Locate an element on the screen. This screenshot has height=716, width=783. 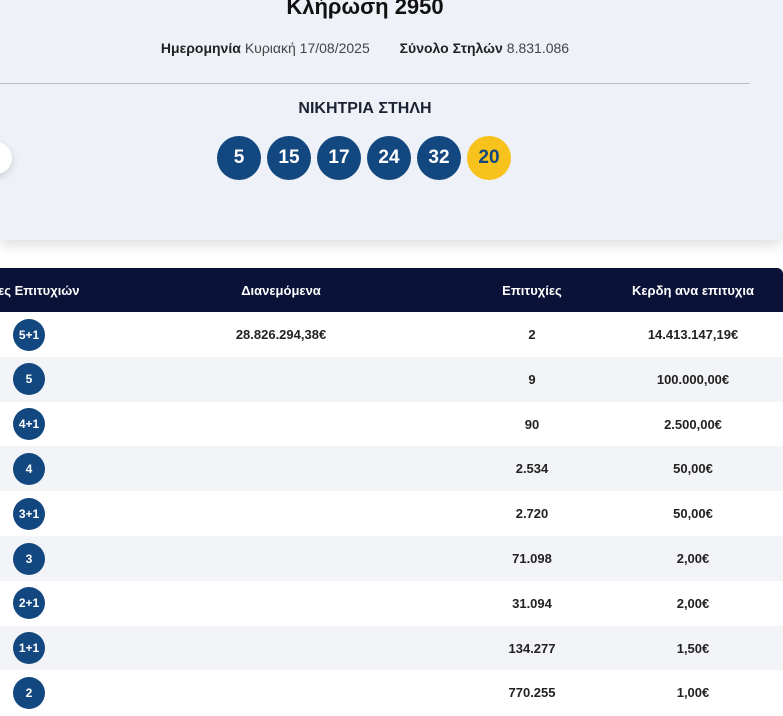
category-badge: 5+1 is located at coordinates (29, 334).